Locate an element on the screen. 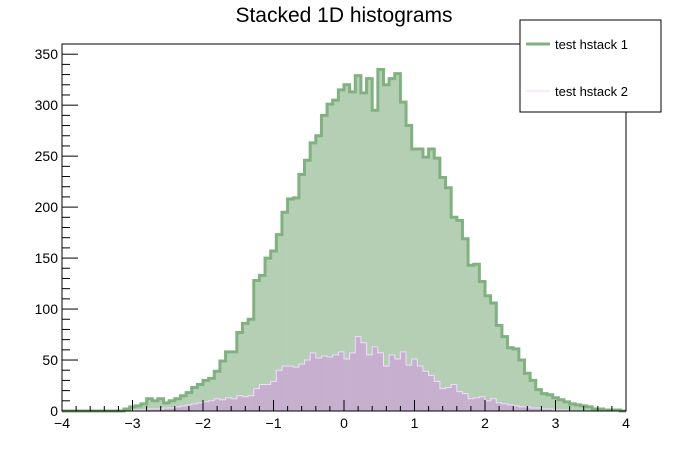  legend: test hstack 1 test hstack 2 is located at coordinates (590, 66).